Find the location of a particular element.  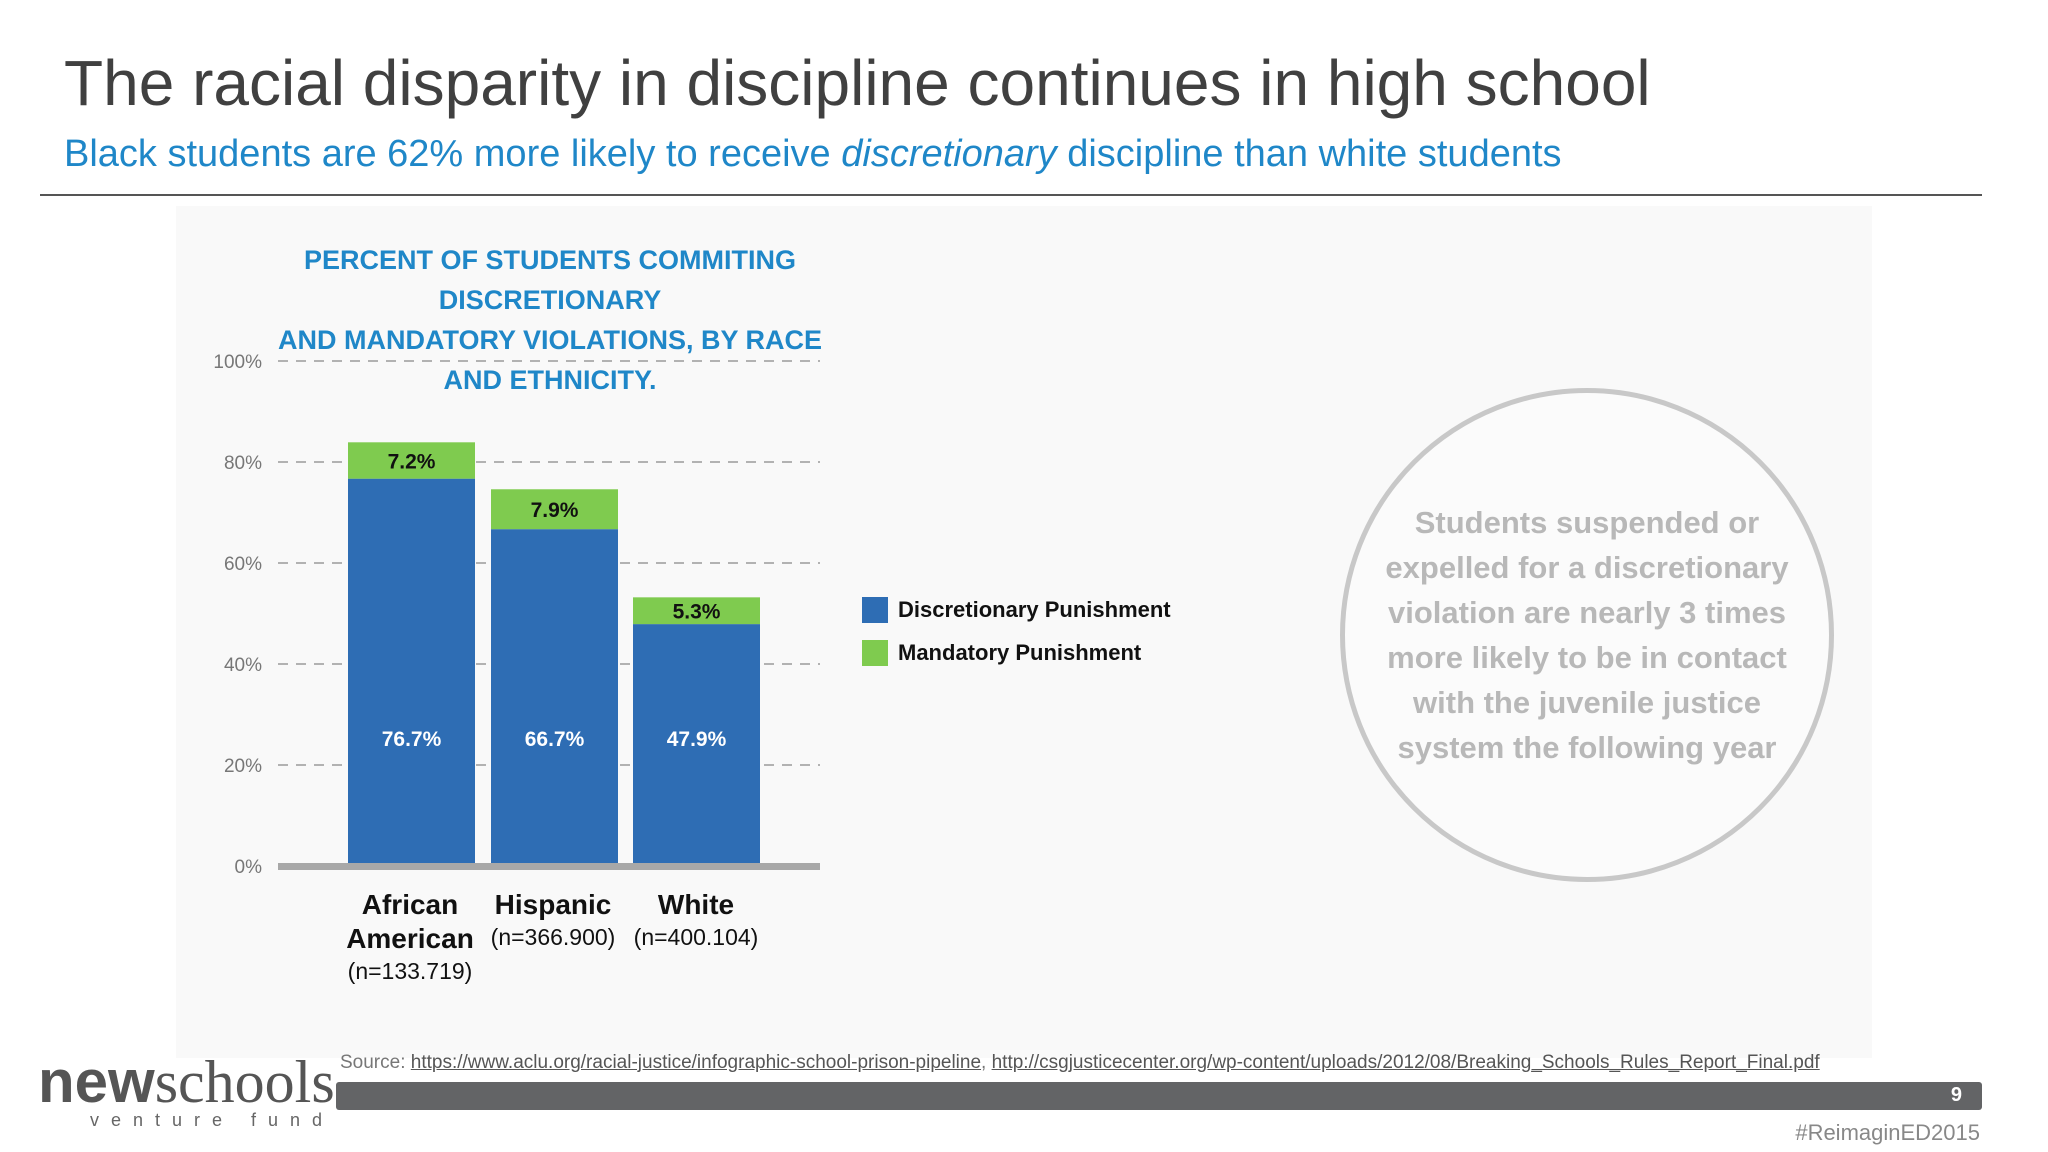

bar-data-label: 7.9% is located at coordinates (555, 510).